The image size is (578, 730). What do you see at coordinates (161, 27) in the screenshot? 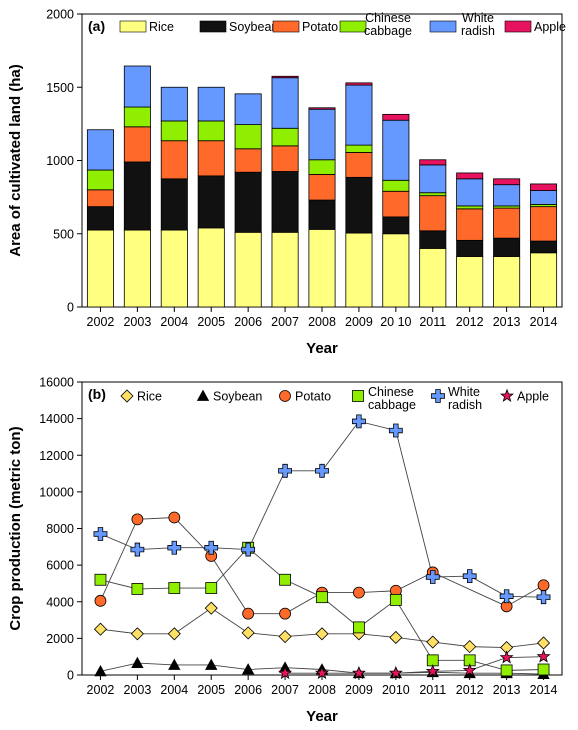
I see `legend-label-rice: Rice` at bounding box center [161, 27].